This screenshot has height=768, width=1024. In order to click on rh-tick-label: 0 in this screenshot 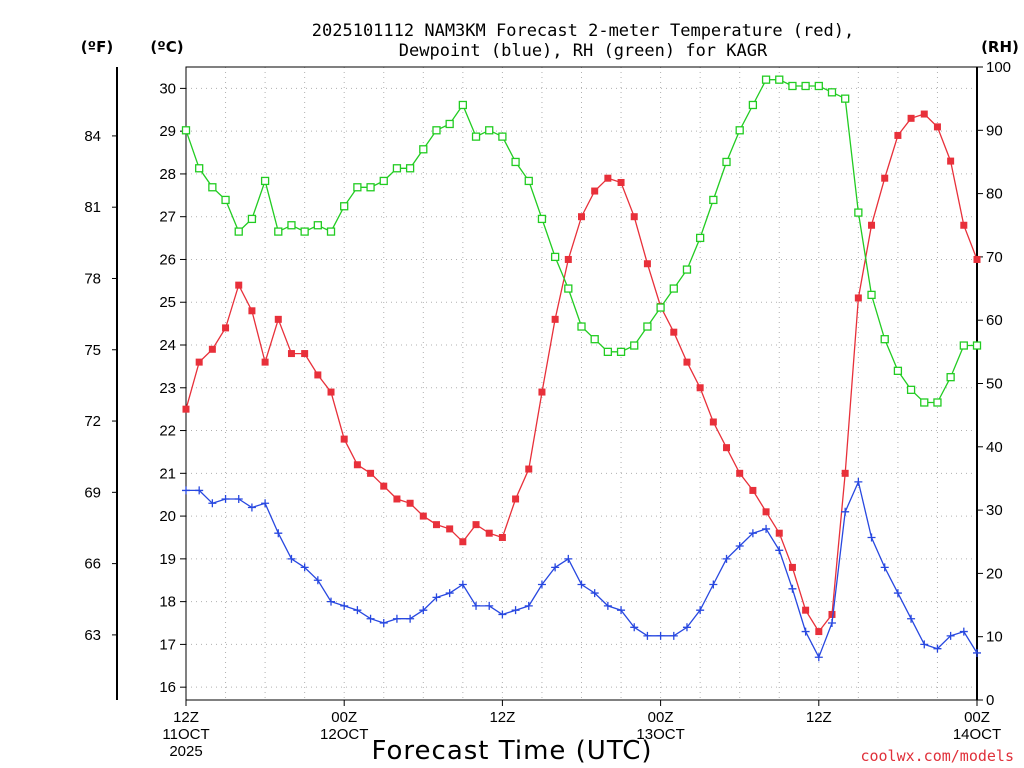, I will do `click(990, 700)`.